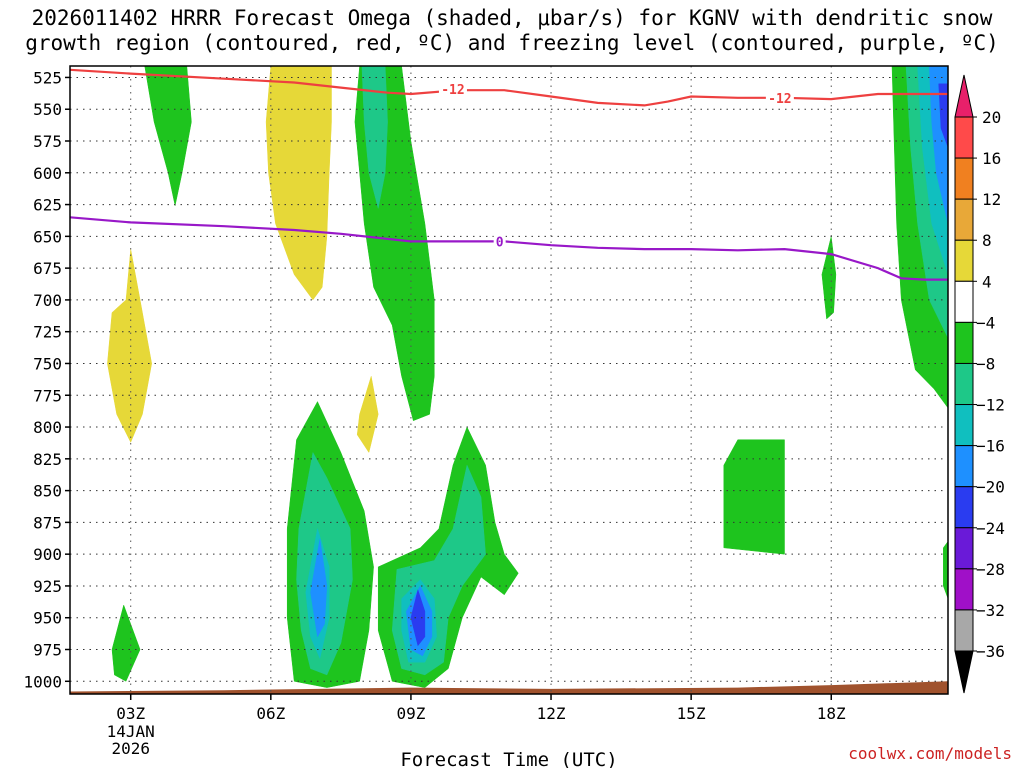 Image resolution: width=1024 pixels, height=768 pixels. Describe the element at coordinates (509, 87) in the screenshot. I see `contour--12` at that location.